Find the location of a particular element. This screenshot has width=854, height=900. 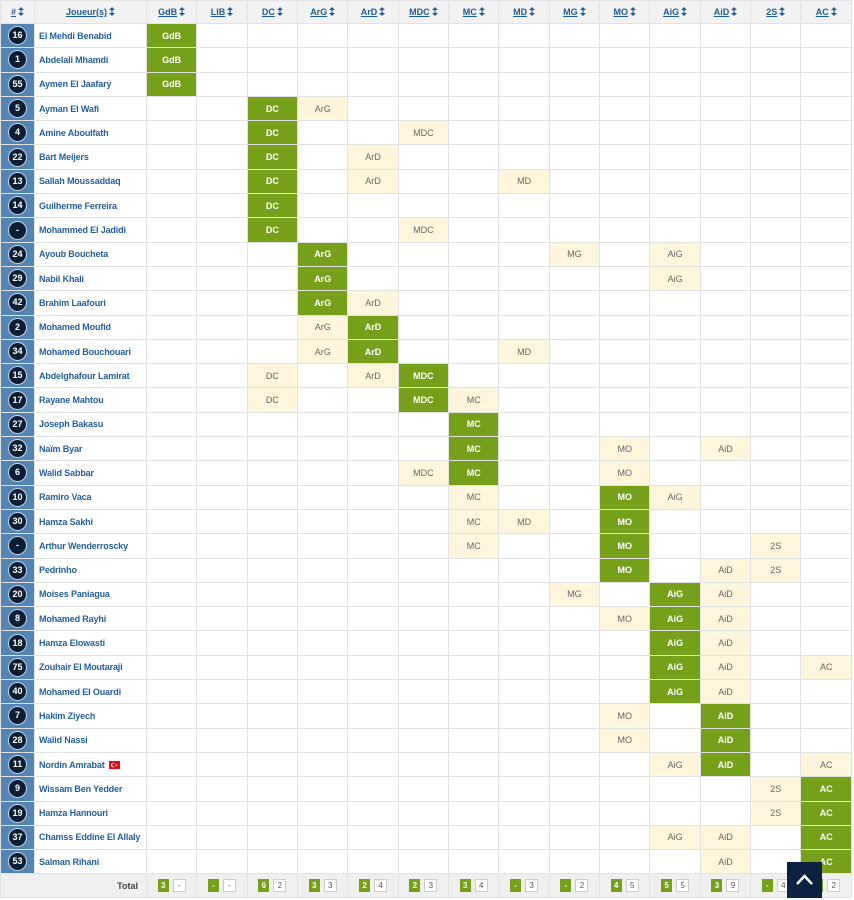

player-name: Walid Nassi is located at coordinates (63, 740).